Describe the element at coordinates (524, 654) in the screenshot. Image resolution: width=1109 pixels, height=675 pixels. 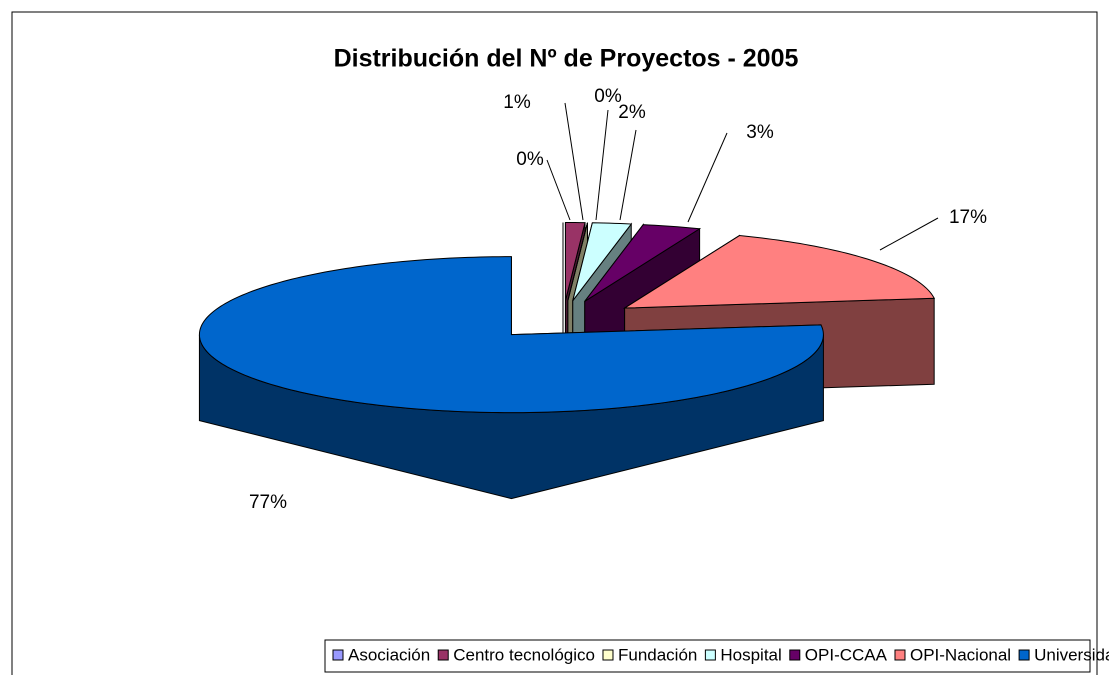
I see `legend-label: Centro tecnológico` at that location.